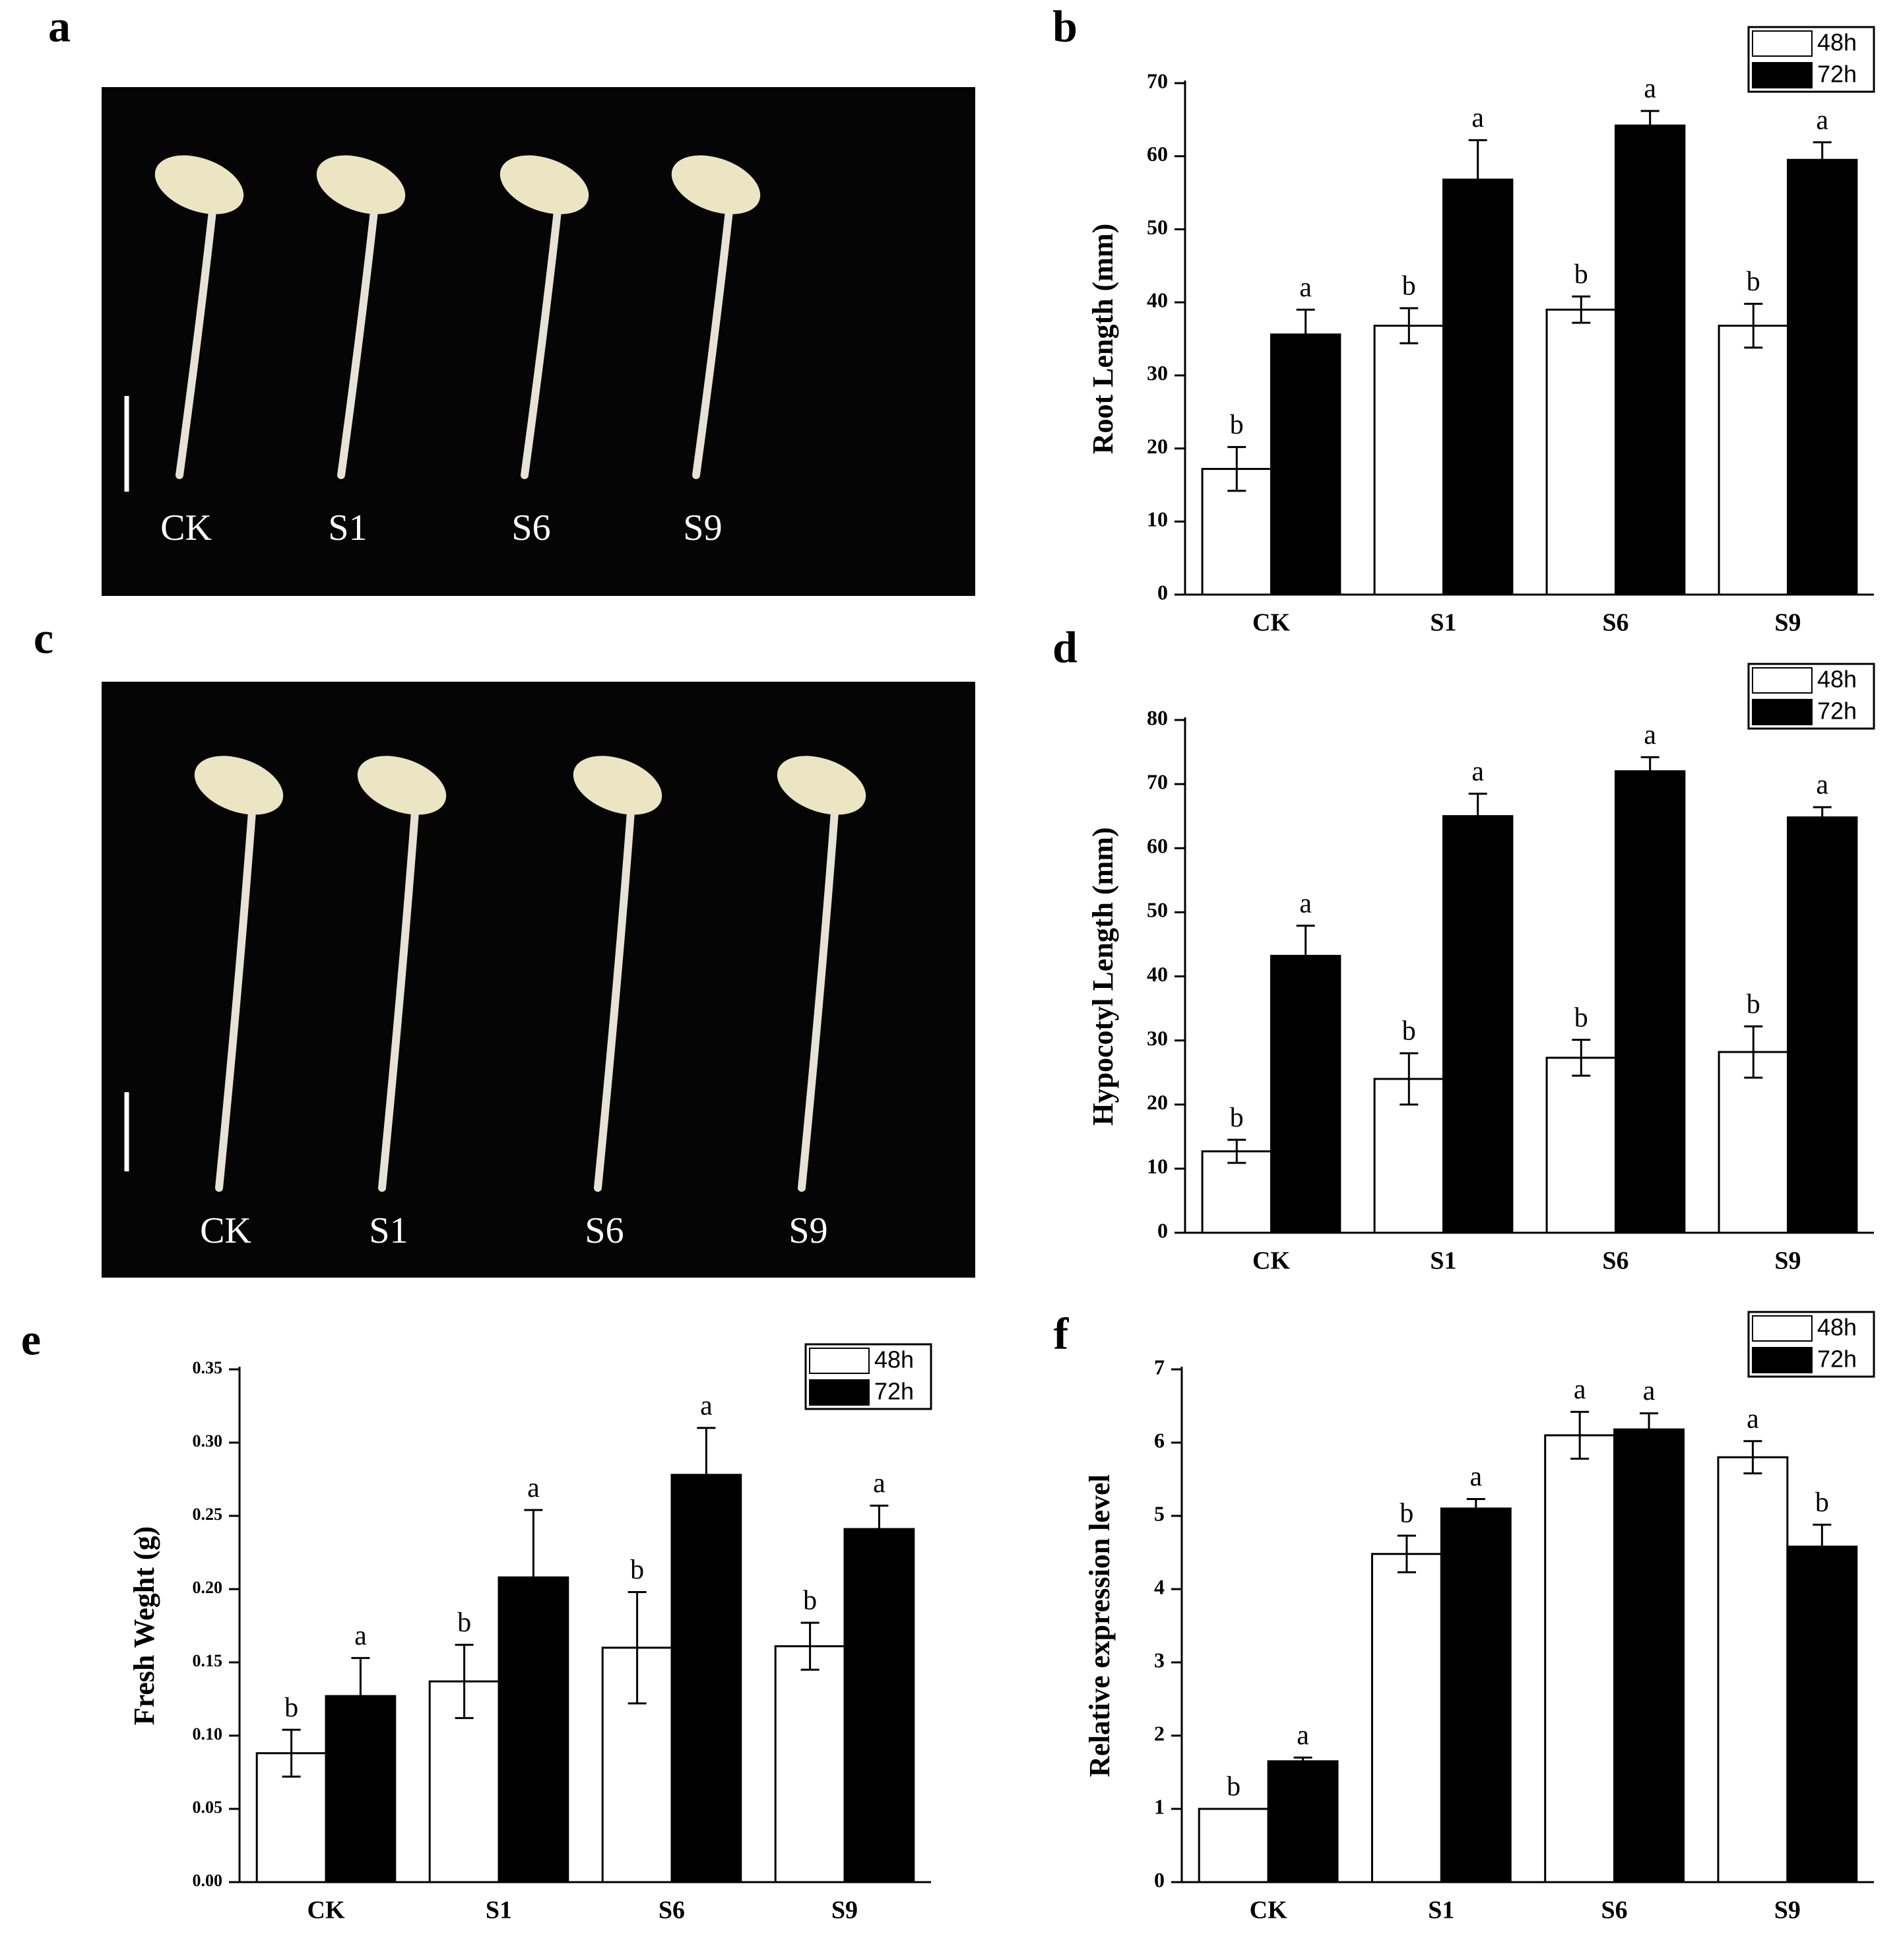 Image resolution: width=1899 pixels, height=1960 pixels. I want to click on y-tick-label: 0.30, so click(208, 1441).